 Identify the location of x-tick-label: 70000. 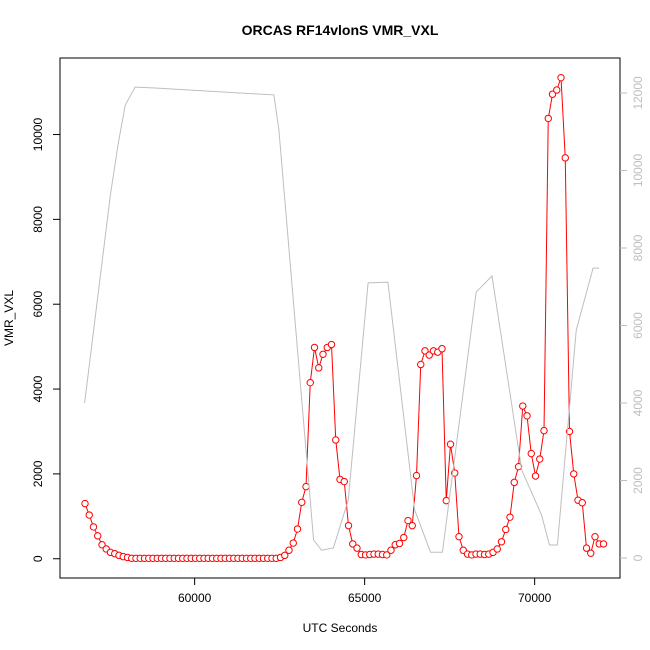
(535, 598).